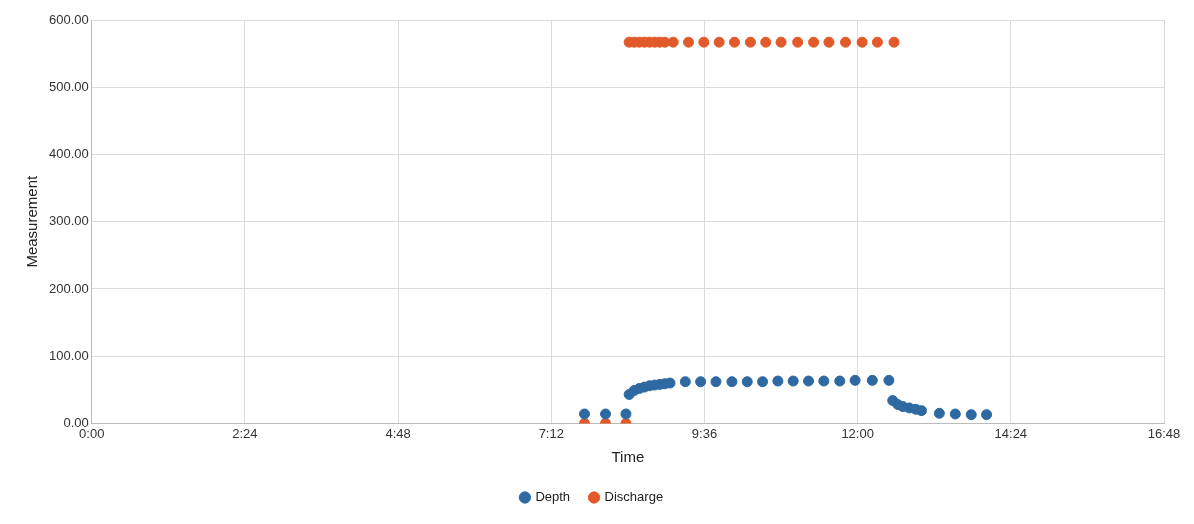  What do you see at coordinates (628, 457) in the screenshot?
I see `x-axis-title: Time` at bounding box center [628, 457].